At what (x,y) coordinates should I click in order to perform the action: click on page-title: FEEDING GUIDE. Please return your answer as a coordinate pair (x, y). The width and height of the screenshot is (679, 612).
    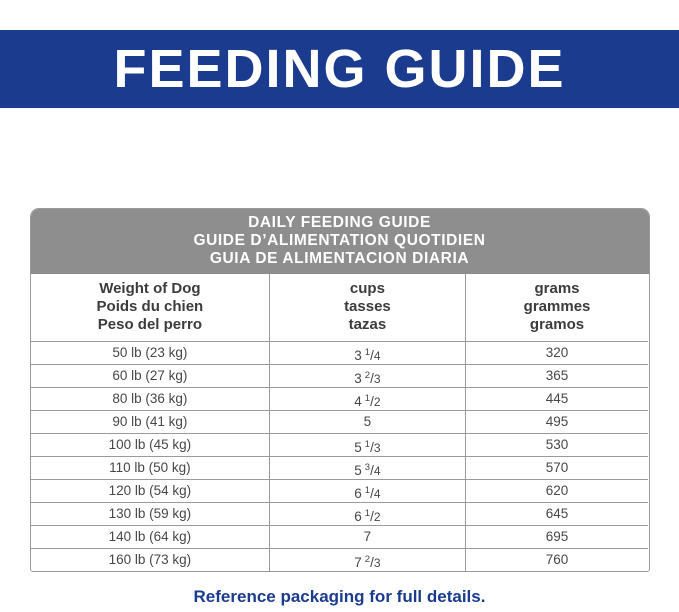
    Looking at the image, I should click on (339, 69).